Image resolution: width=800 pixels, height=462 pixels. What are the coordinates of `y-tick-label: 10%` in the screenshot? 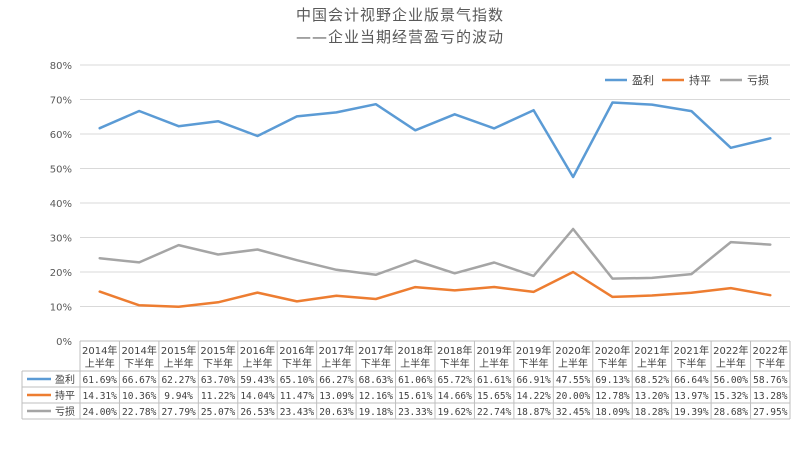 It's located at (61, 308).